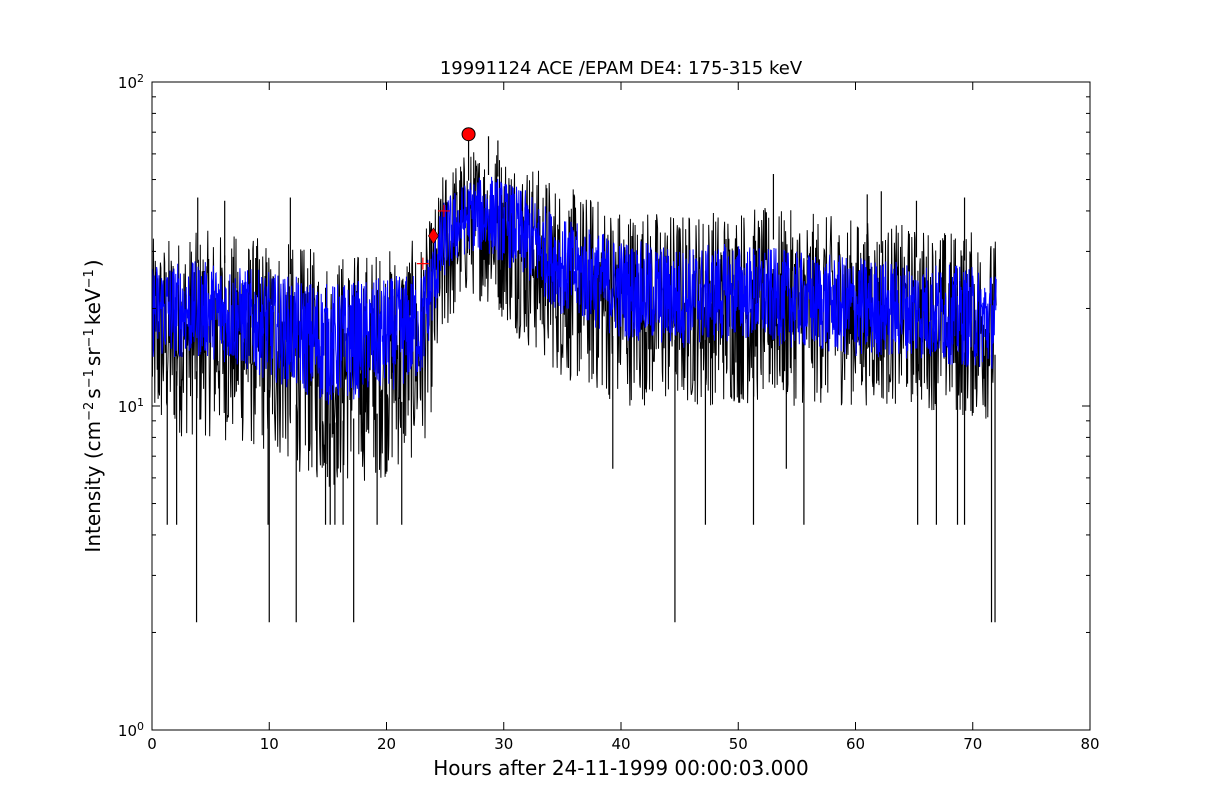 Image resolution: width=1212 pixels, height=812 pixels. I want to click on y-tick-label-exp-2: 2, so click(140, 78).